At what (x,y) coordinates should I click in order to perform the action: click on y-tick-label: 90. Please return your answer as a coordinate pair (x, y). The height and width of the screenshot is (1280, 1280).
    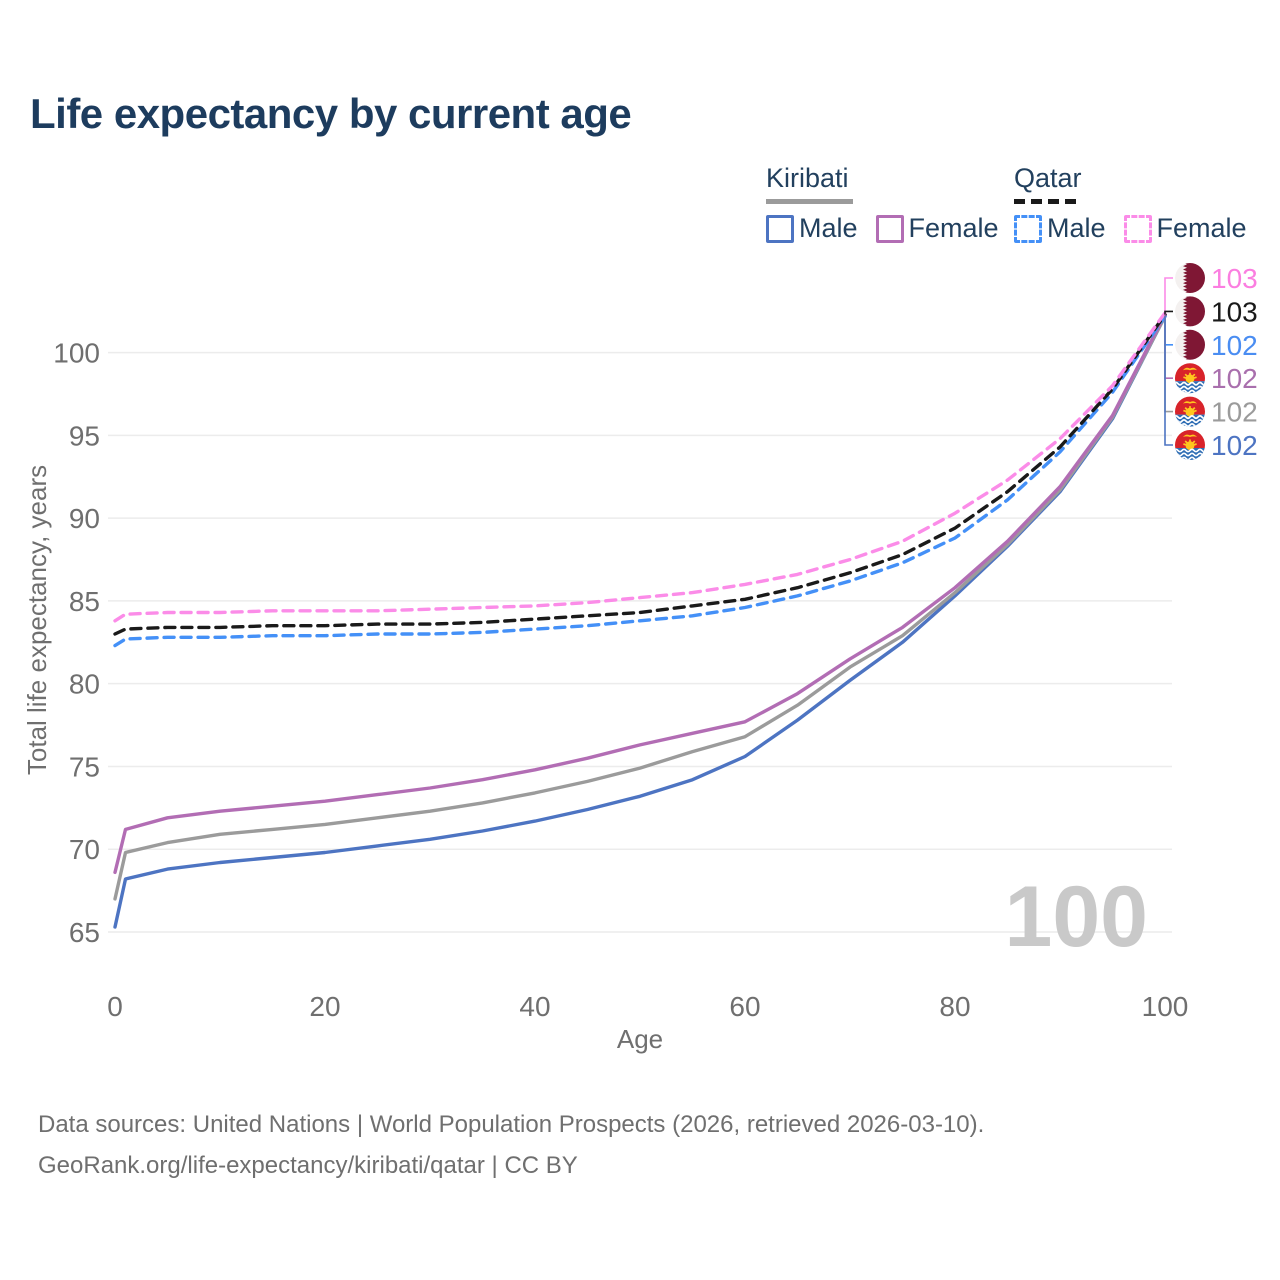
    Looking at the image, I should click on (84, 518).